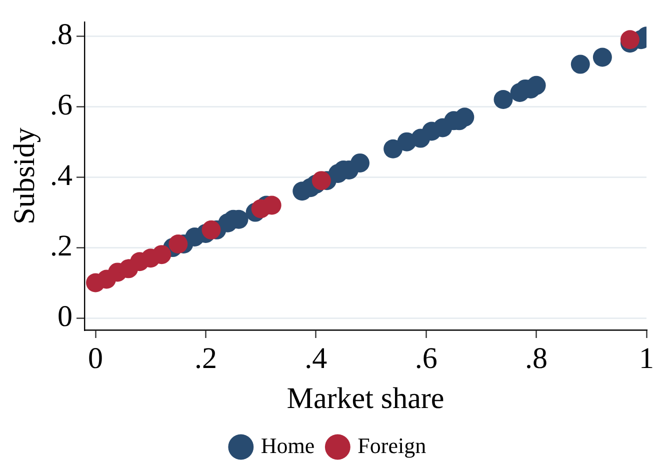 The image size is (658, 472). Describe the element at coordinates (392, 445) in the screenshot. I see `legend-label: Foreign` at that location.